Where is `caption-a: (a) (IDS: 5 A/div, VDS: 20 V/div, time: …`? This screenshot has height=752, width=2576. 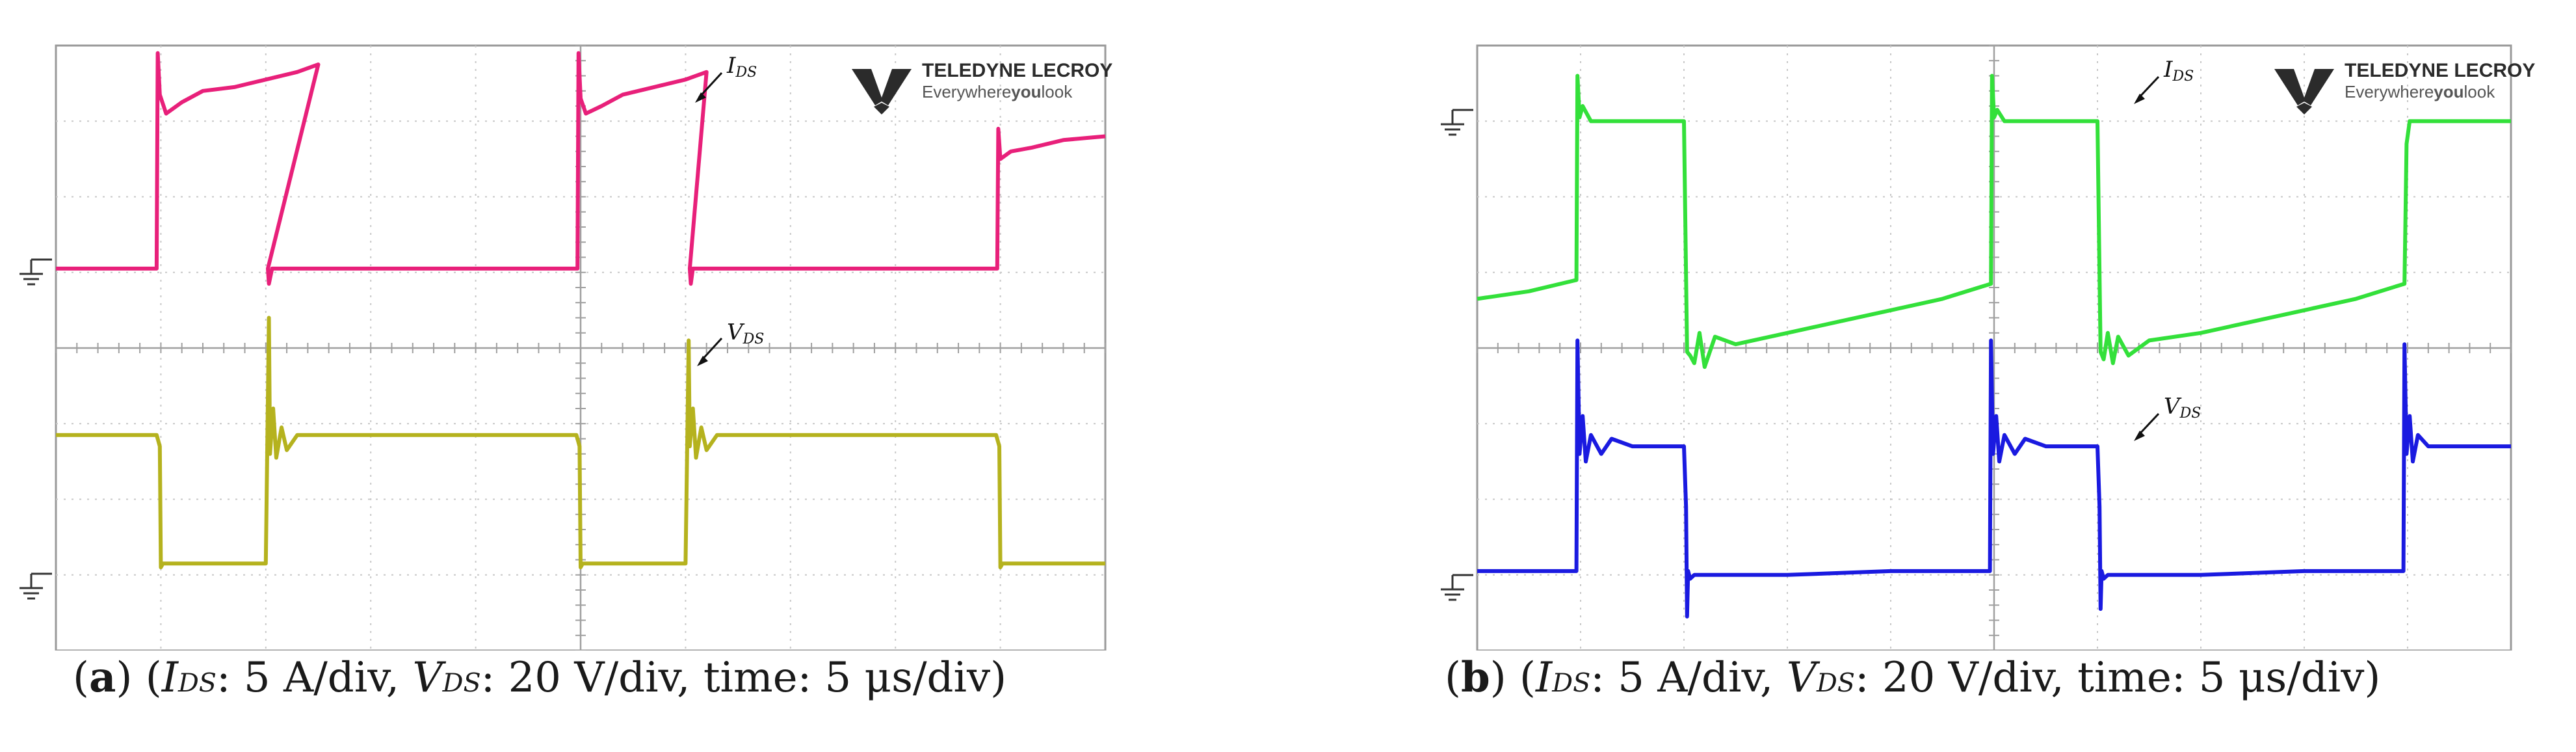
caption-a: (a) (IDS: 5 A/div, VDS: 20 V/div, time: … is located at coordinates (540, 677).